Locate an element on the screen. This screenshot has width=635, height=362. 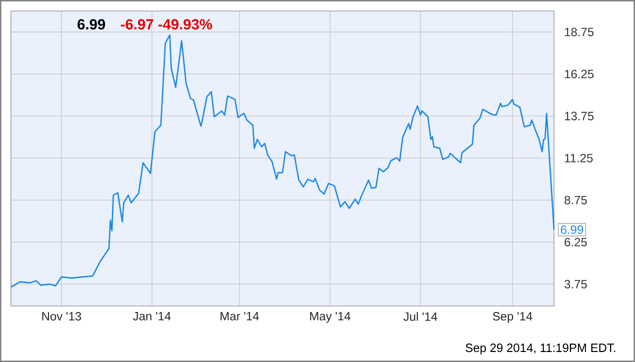
y-tick-label: 3.75 is located at coordinates (575, 284).